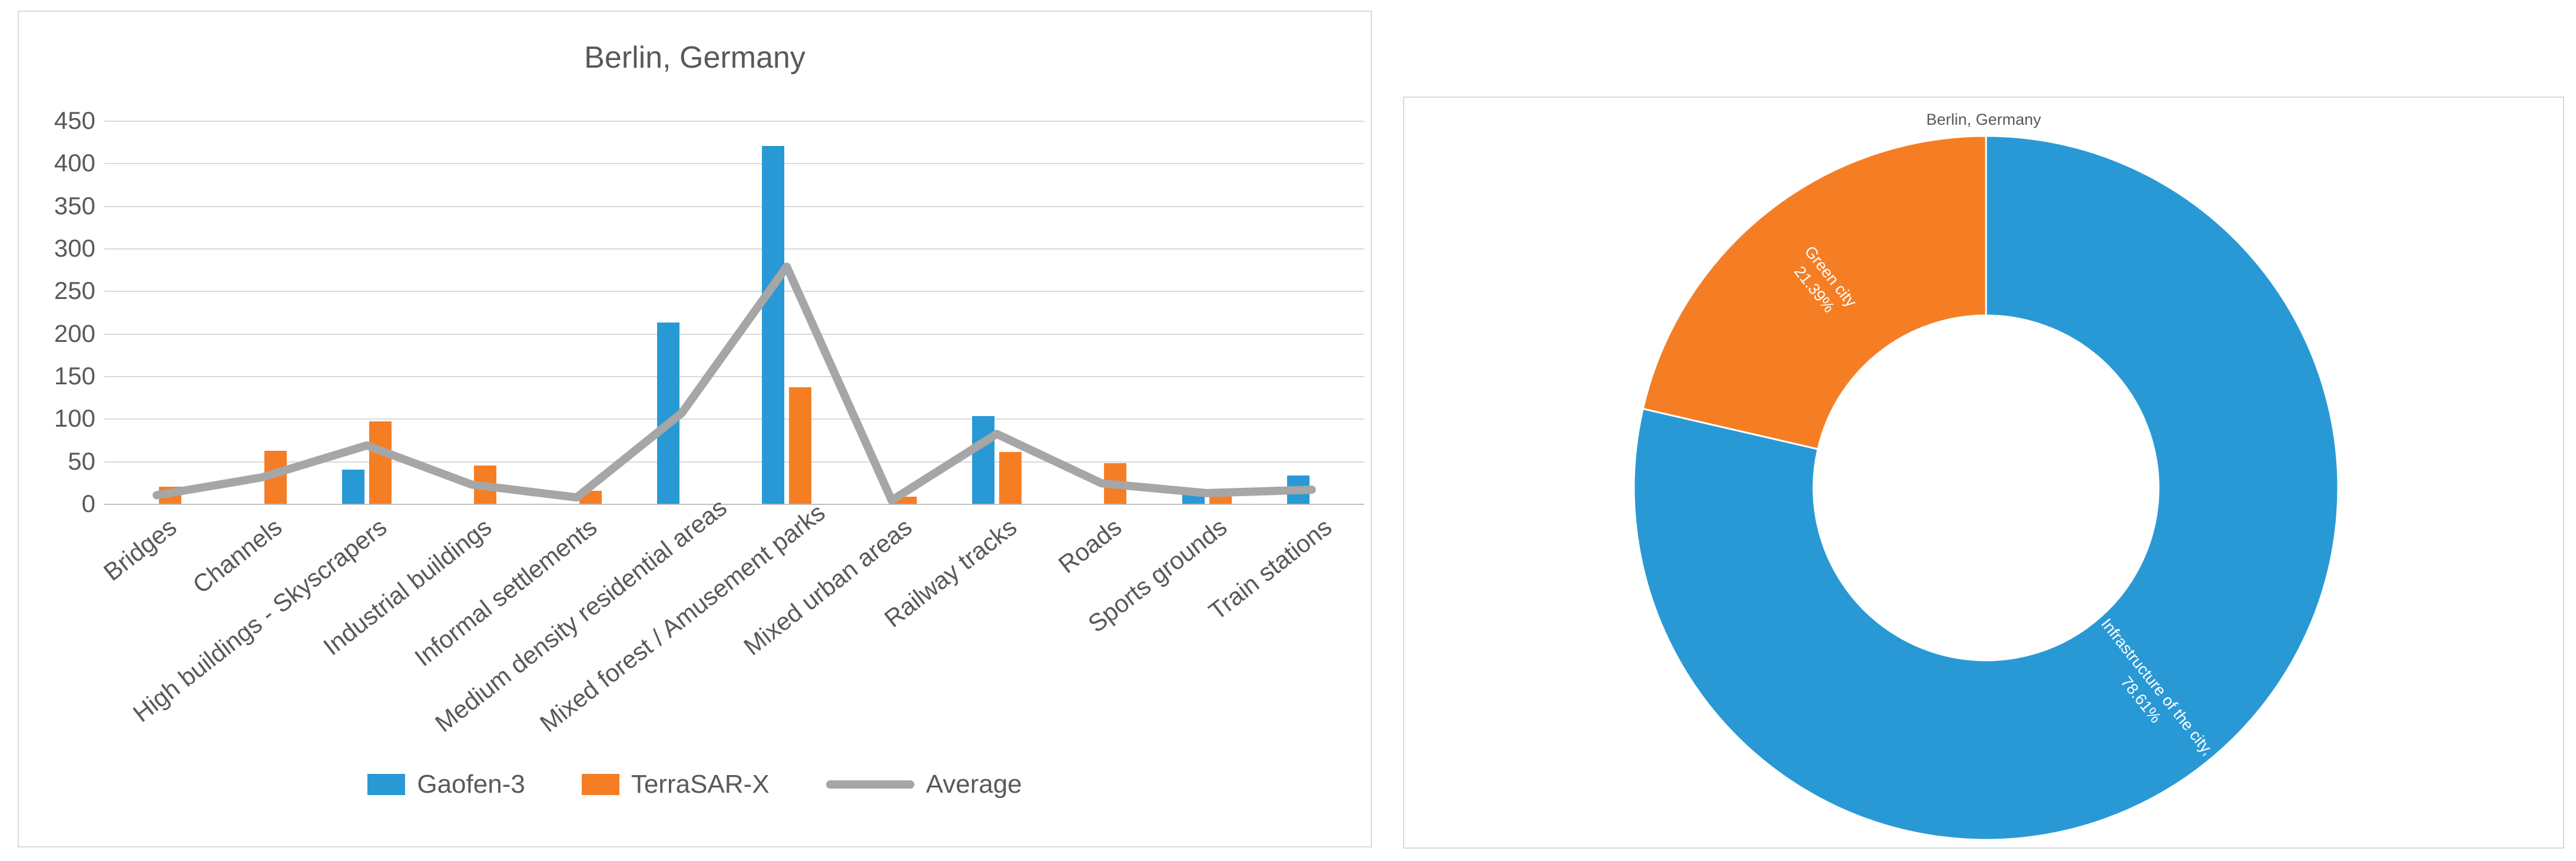 The image size is (2576, 861). I want to click on legend-item-average: Average, so click(923, 784).